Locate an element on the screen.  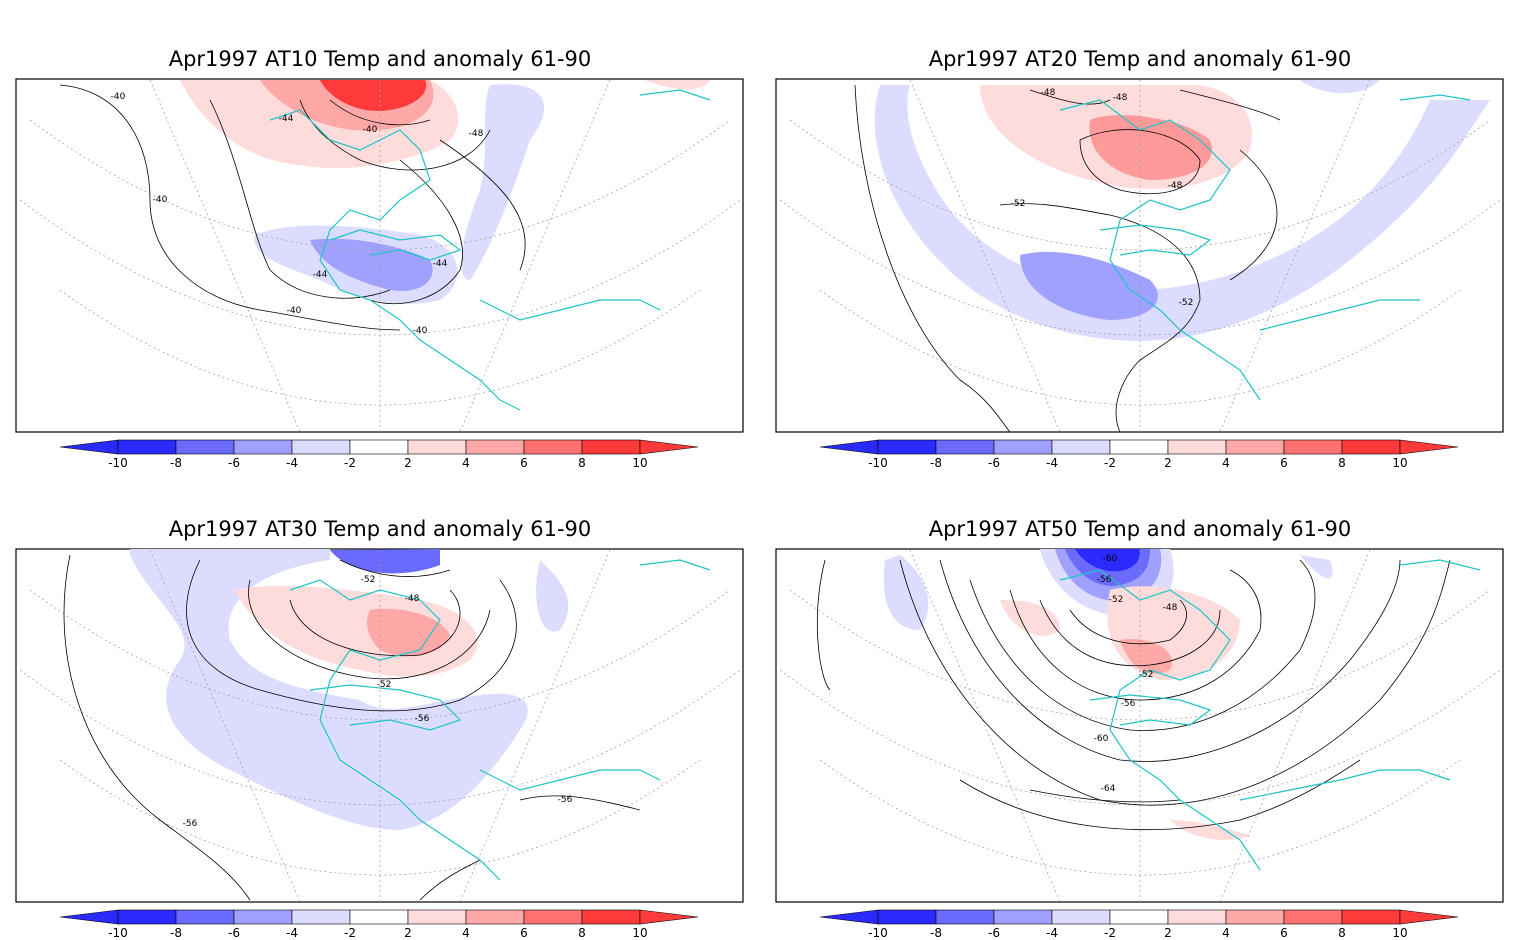
contour-label: -60 is located at coordinates (1101, 739).